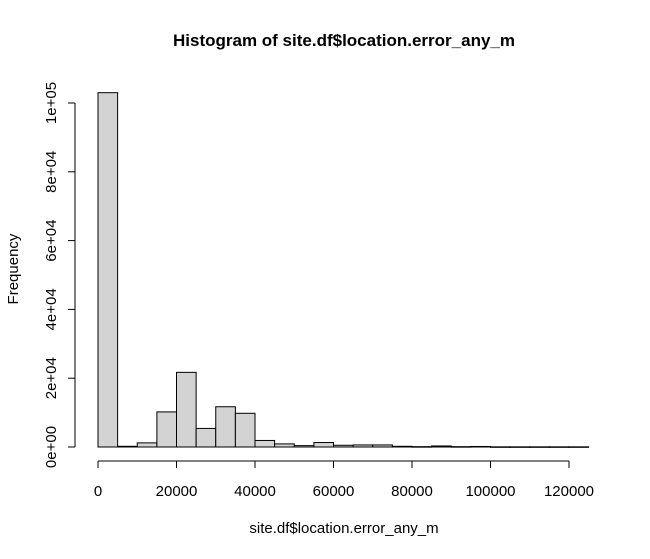  Describe the element at coordinates (51, 103) in the screenshot. I see `y-tick-label: 1e+05` at that location.